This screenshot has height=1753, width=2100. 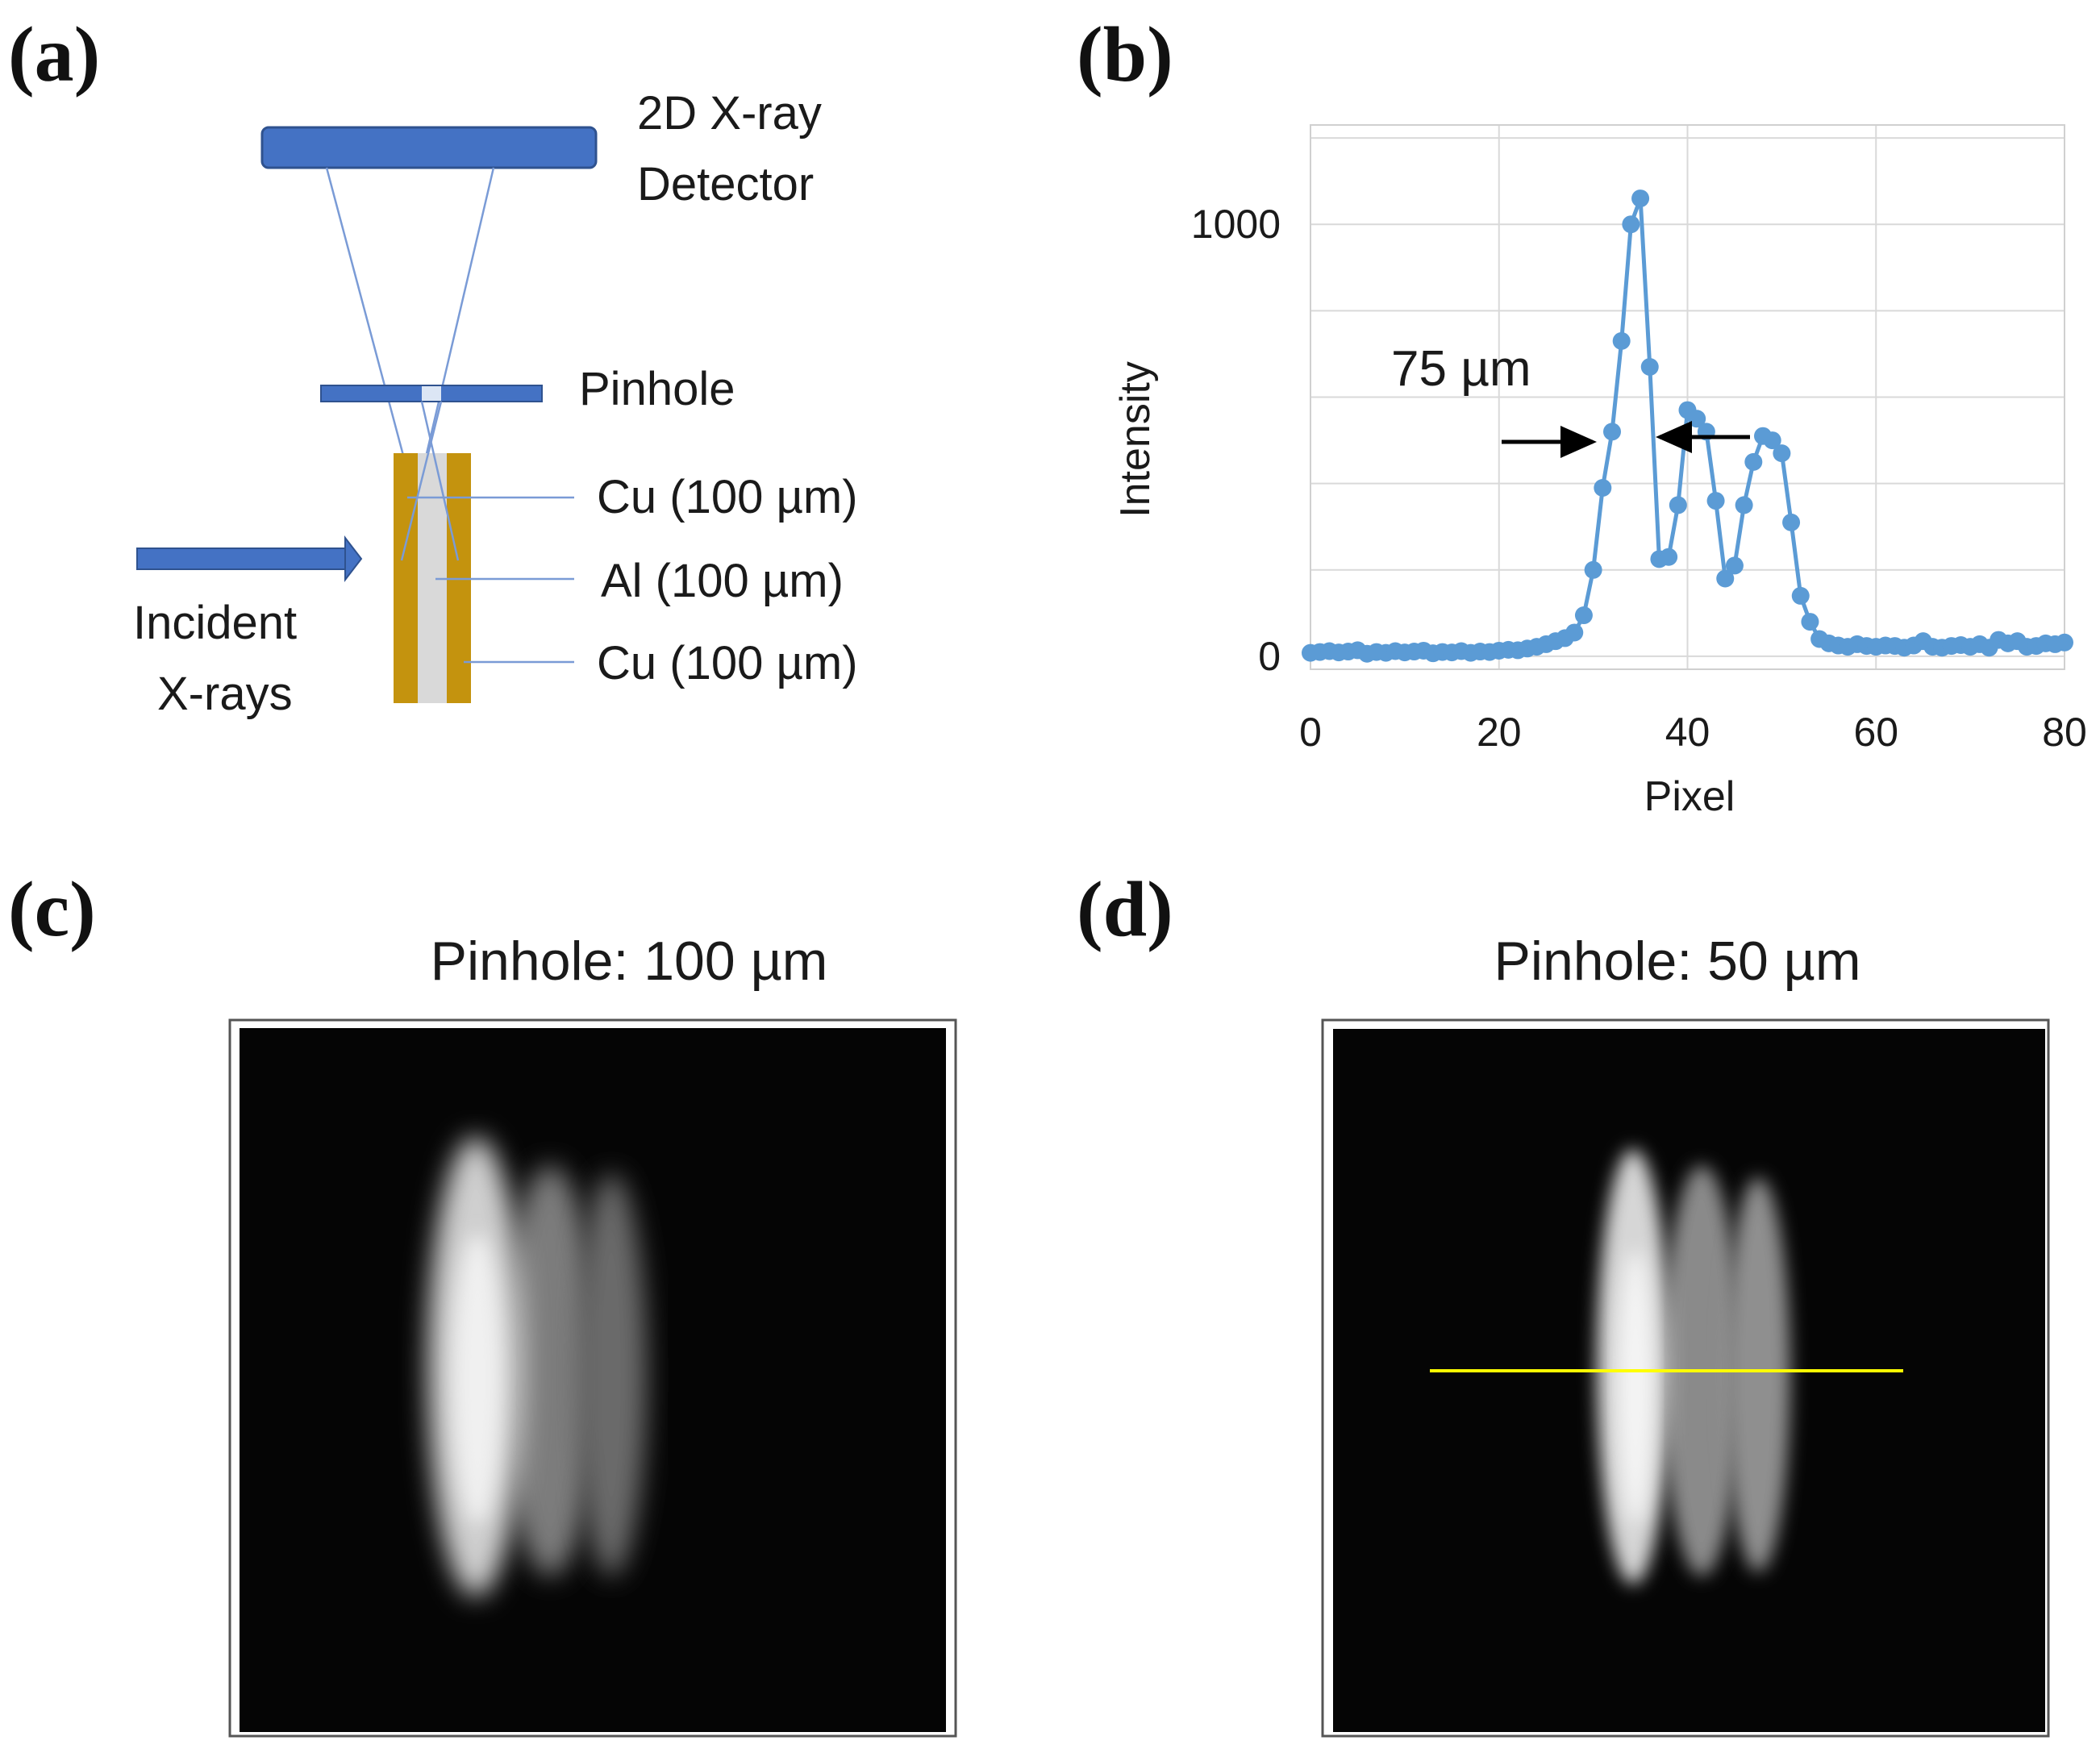 What do you see at coordinates (1677, 961) in the screenshot?
I see `panel-d-title: Pinhole: 50 µm` at bounding box center [1677, 961].